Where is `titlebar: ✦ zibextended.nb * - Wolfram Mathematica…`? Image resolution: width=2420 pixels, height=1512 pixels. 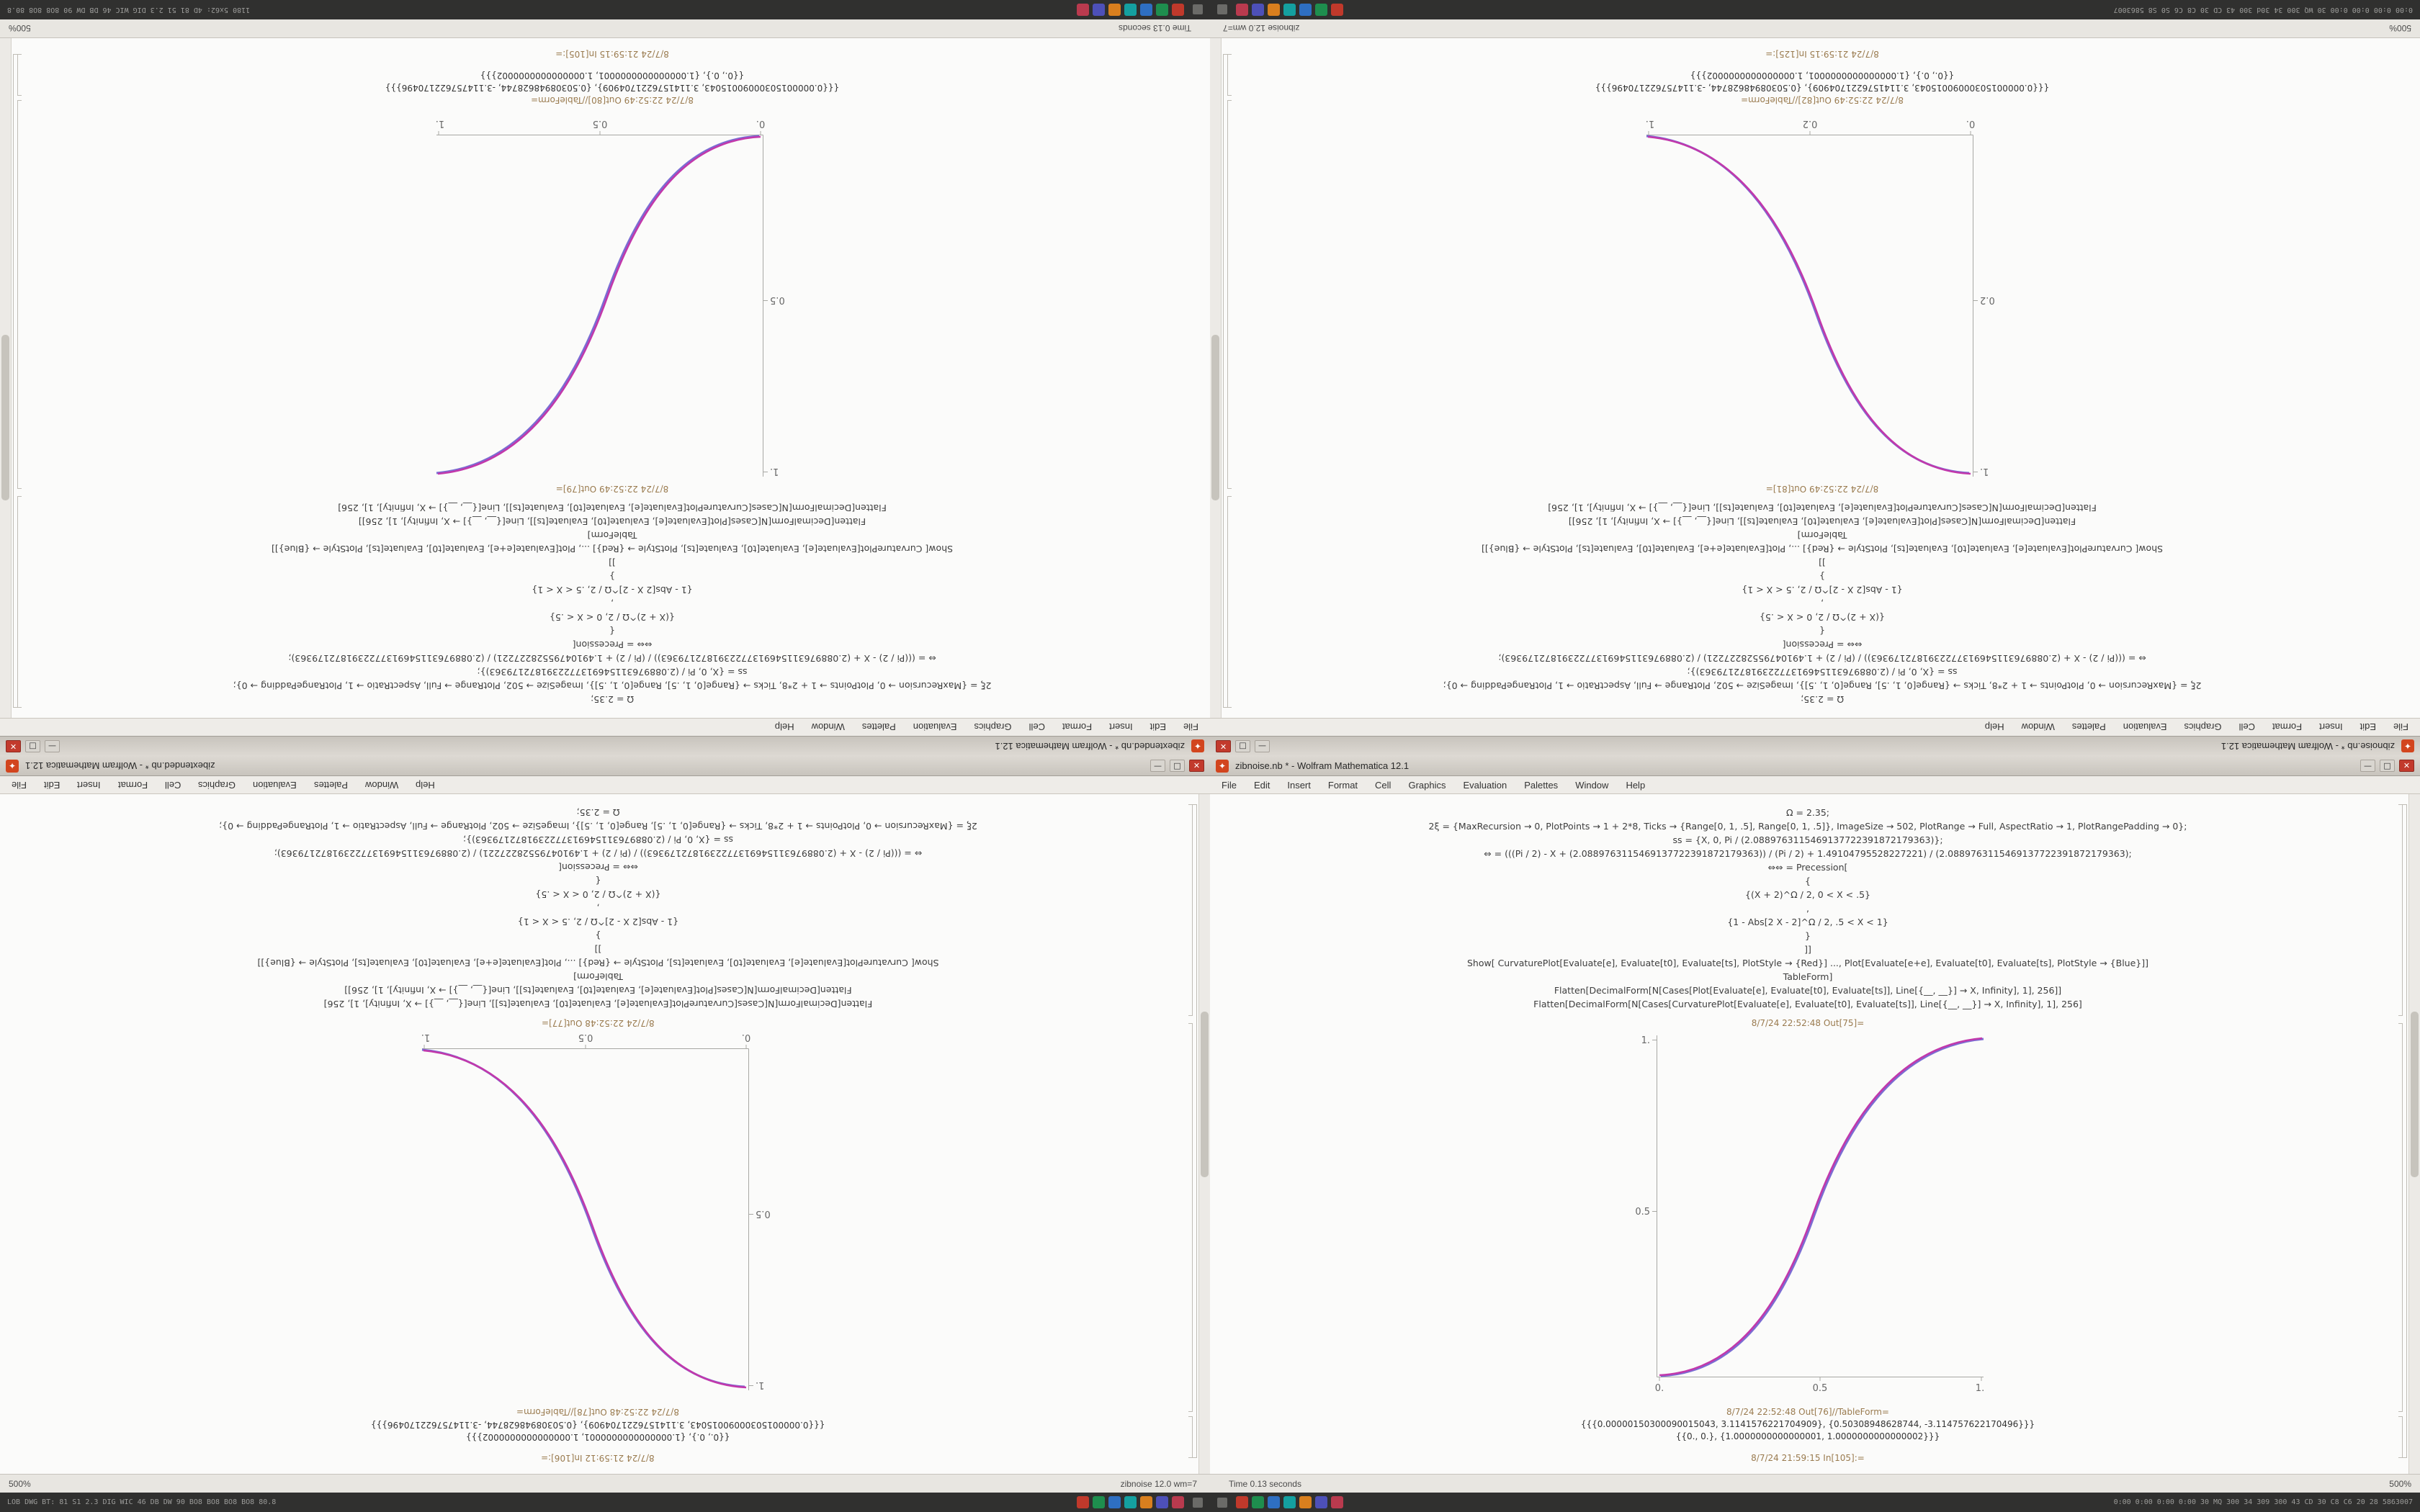
titlebar: ✦ zibextended.nb * - Wolfram Mathematica… is located at coordinates (605, 766).